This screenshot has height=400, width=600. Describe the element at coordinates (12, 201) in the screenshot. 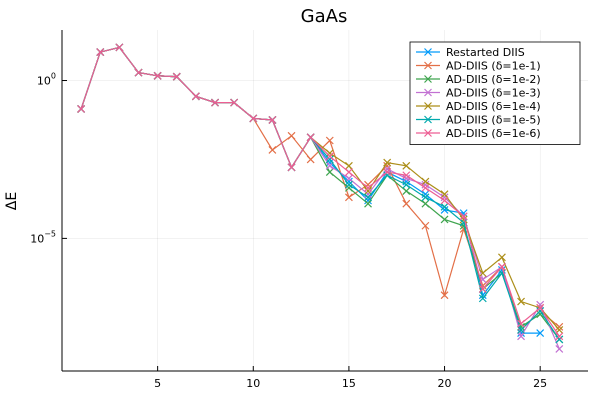

I see `y-axis-label: ΔE` at that location.